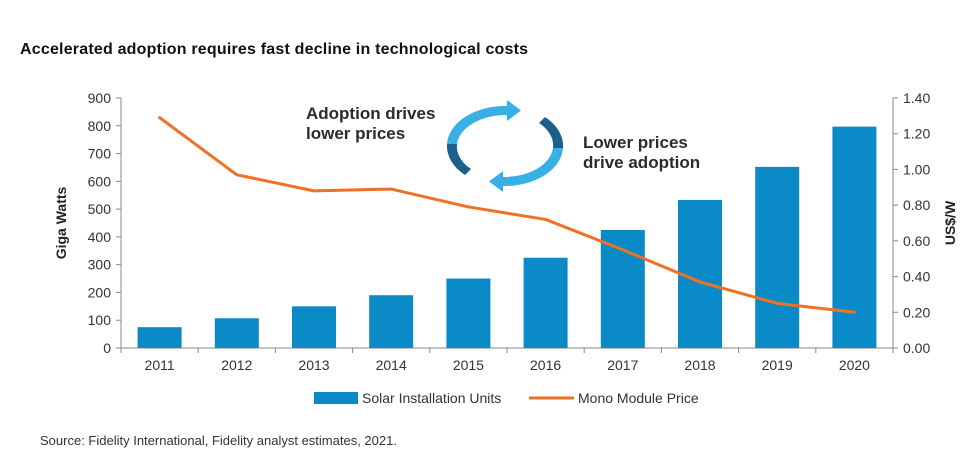 The width and height of the screenshot is (977, 465). What do you see at coordinates (911, 223) in the screenshot?
I see `right-axis-ticks: 0.00 0.20 0.40 0.60 0.80 1.00 1.20 1.40` at bounding box center [911, 223].